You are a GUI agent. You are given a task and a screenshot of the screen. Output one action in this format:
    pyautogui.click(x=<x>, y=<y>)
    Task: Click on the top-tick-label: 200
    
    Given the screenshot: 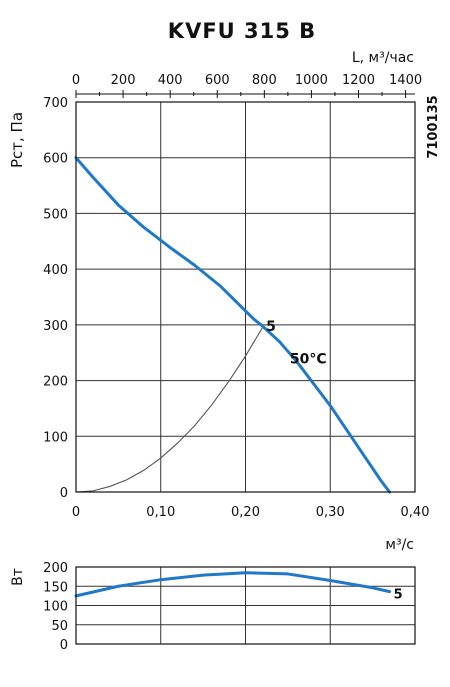 What is the action you would take?
    pyautogui.click(x=123, y=80)
    